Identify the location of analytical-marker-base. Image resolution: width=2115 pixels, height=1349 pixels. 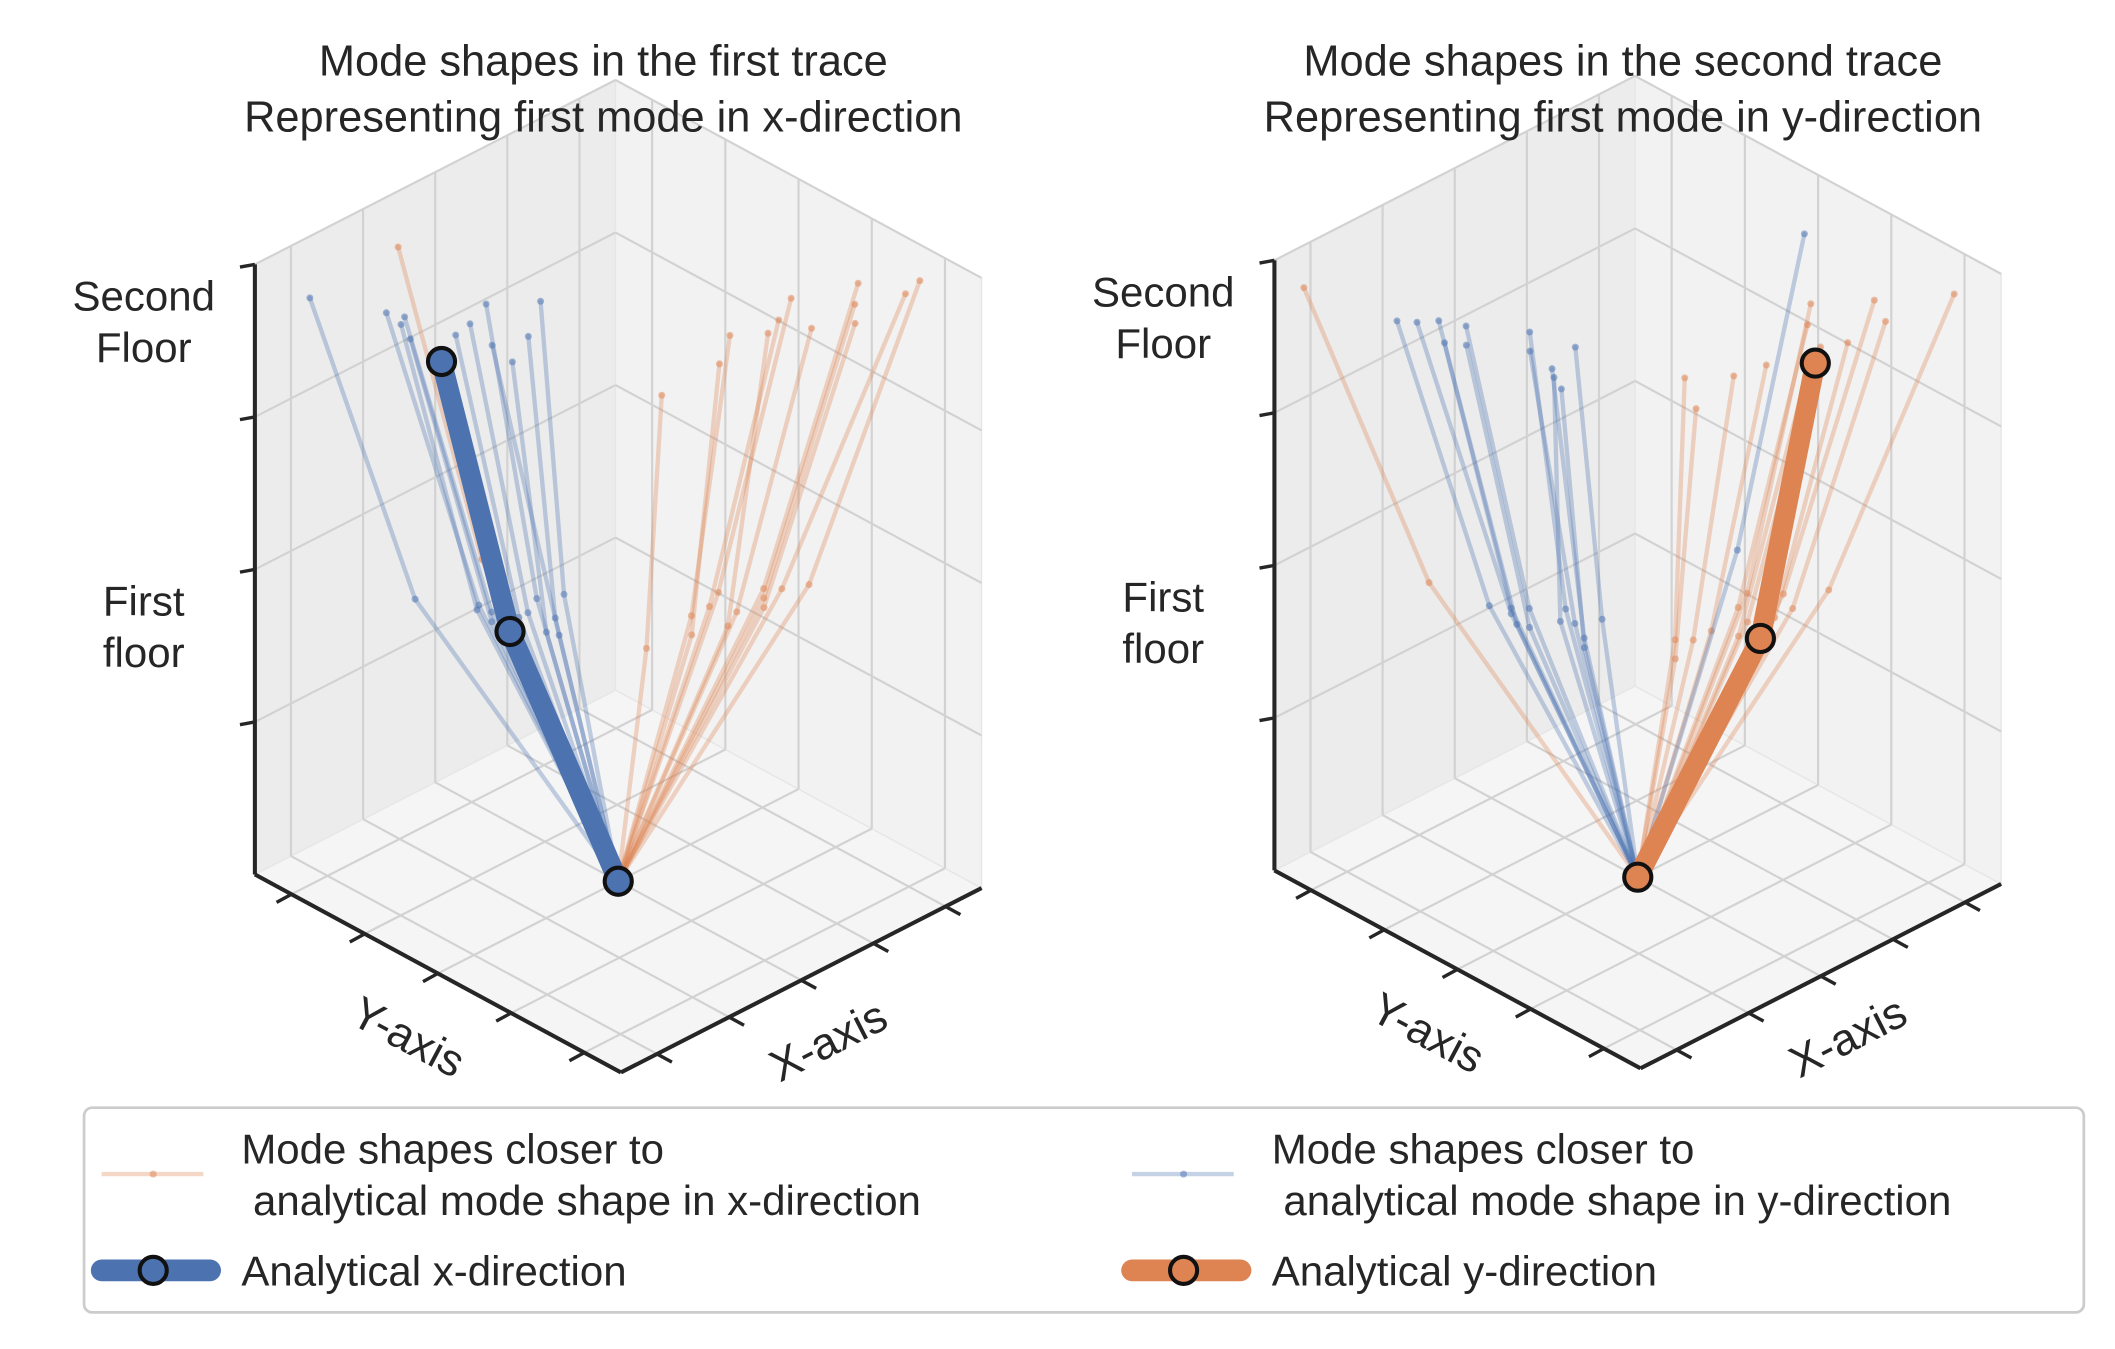
(1638, 877).